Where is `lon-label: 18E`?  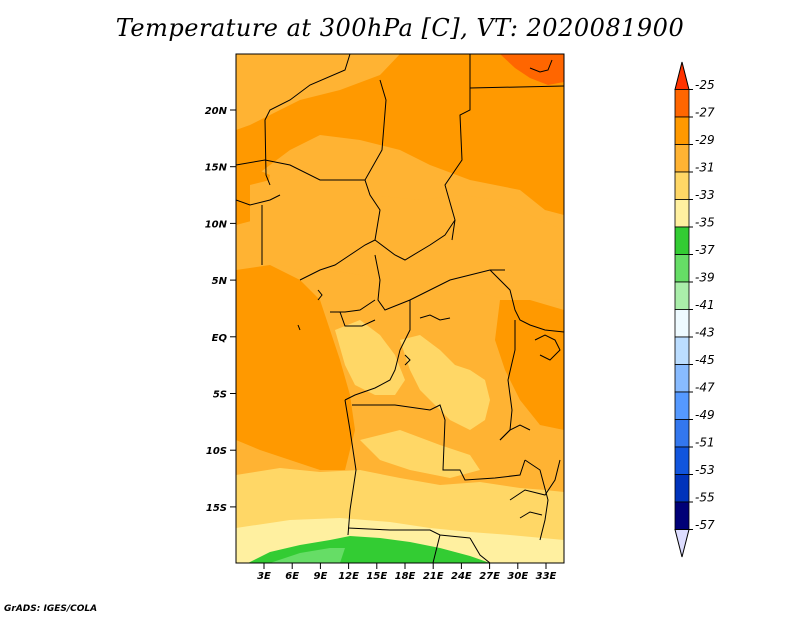
lon-label: 18E is located at coordinates (405, 576).